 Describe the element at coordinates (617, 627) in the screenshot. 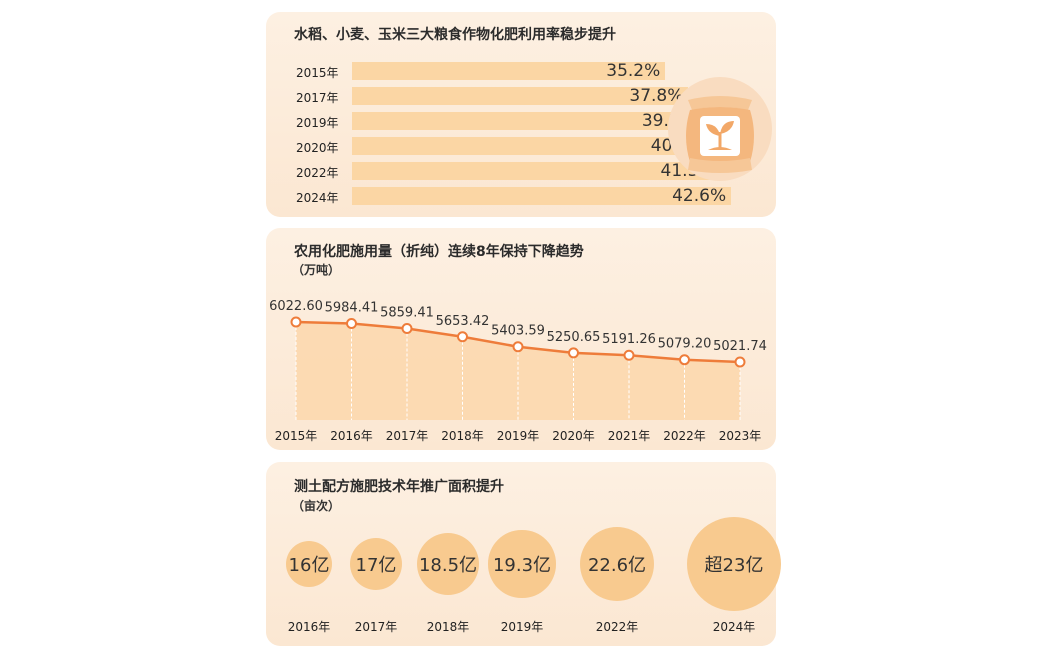

I see `bubble-year-label: 2022年` at that location.